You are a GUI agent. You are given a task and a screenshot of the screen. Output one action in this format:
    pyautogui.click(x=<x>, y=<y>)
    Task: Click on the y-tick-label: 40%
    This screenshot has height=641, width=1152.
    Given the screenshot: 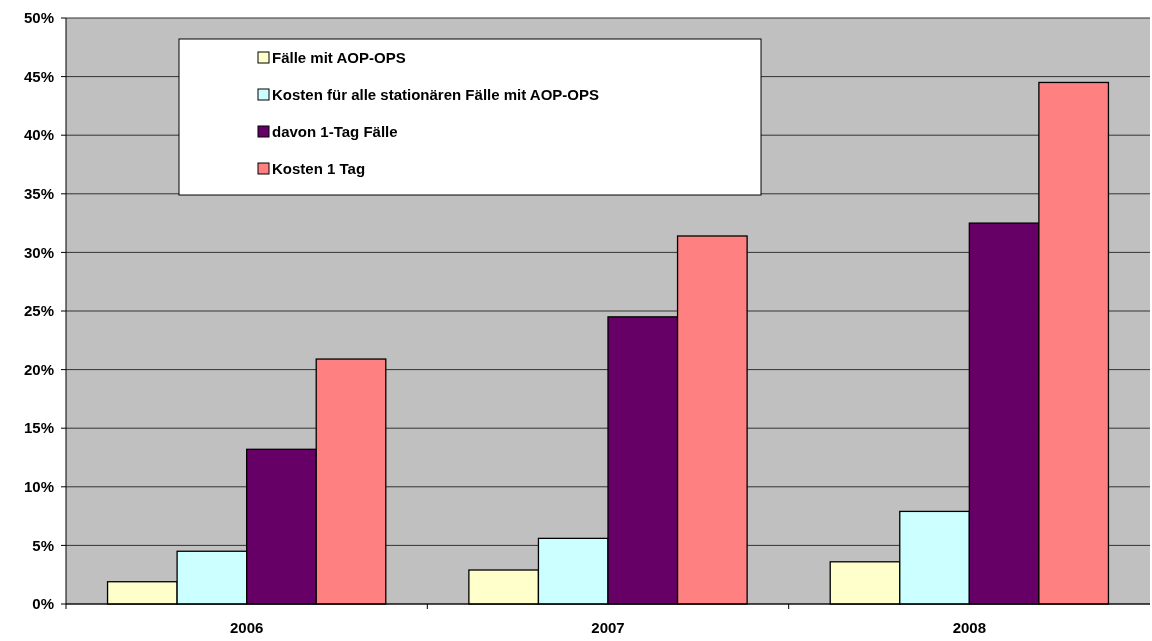 What is the action you would take?
    pyautogui.click(x=38, y=135)
    